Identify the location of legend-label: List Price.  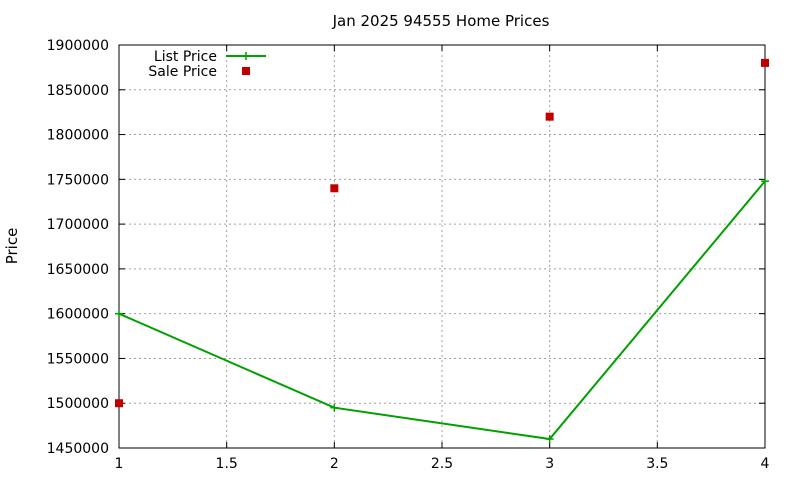
(185, 57).